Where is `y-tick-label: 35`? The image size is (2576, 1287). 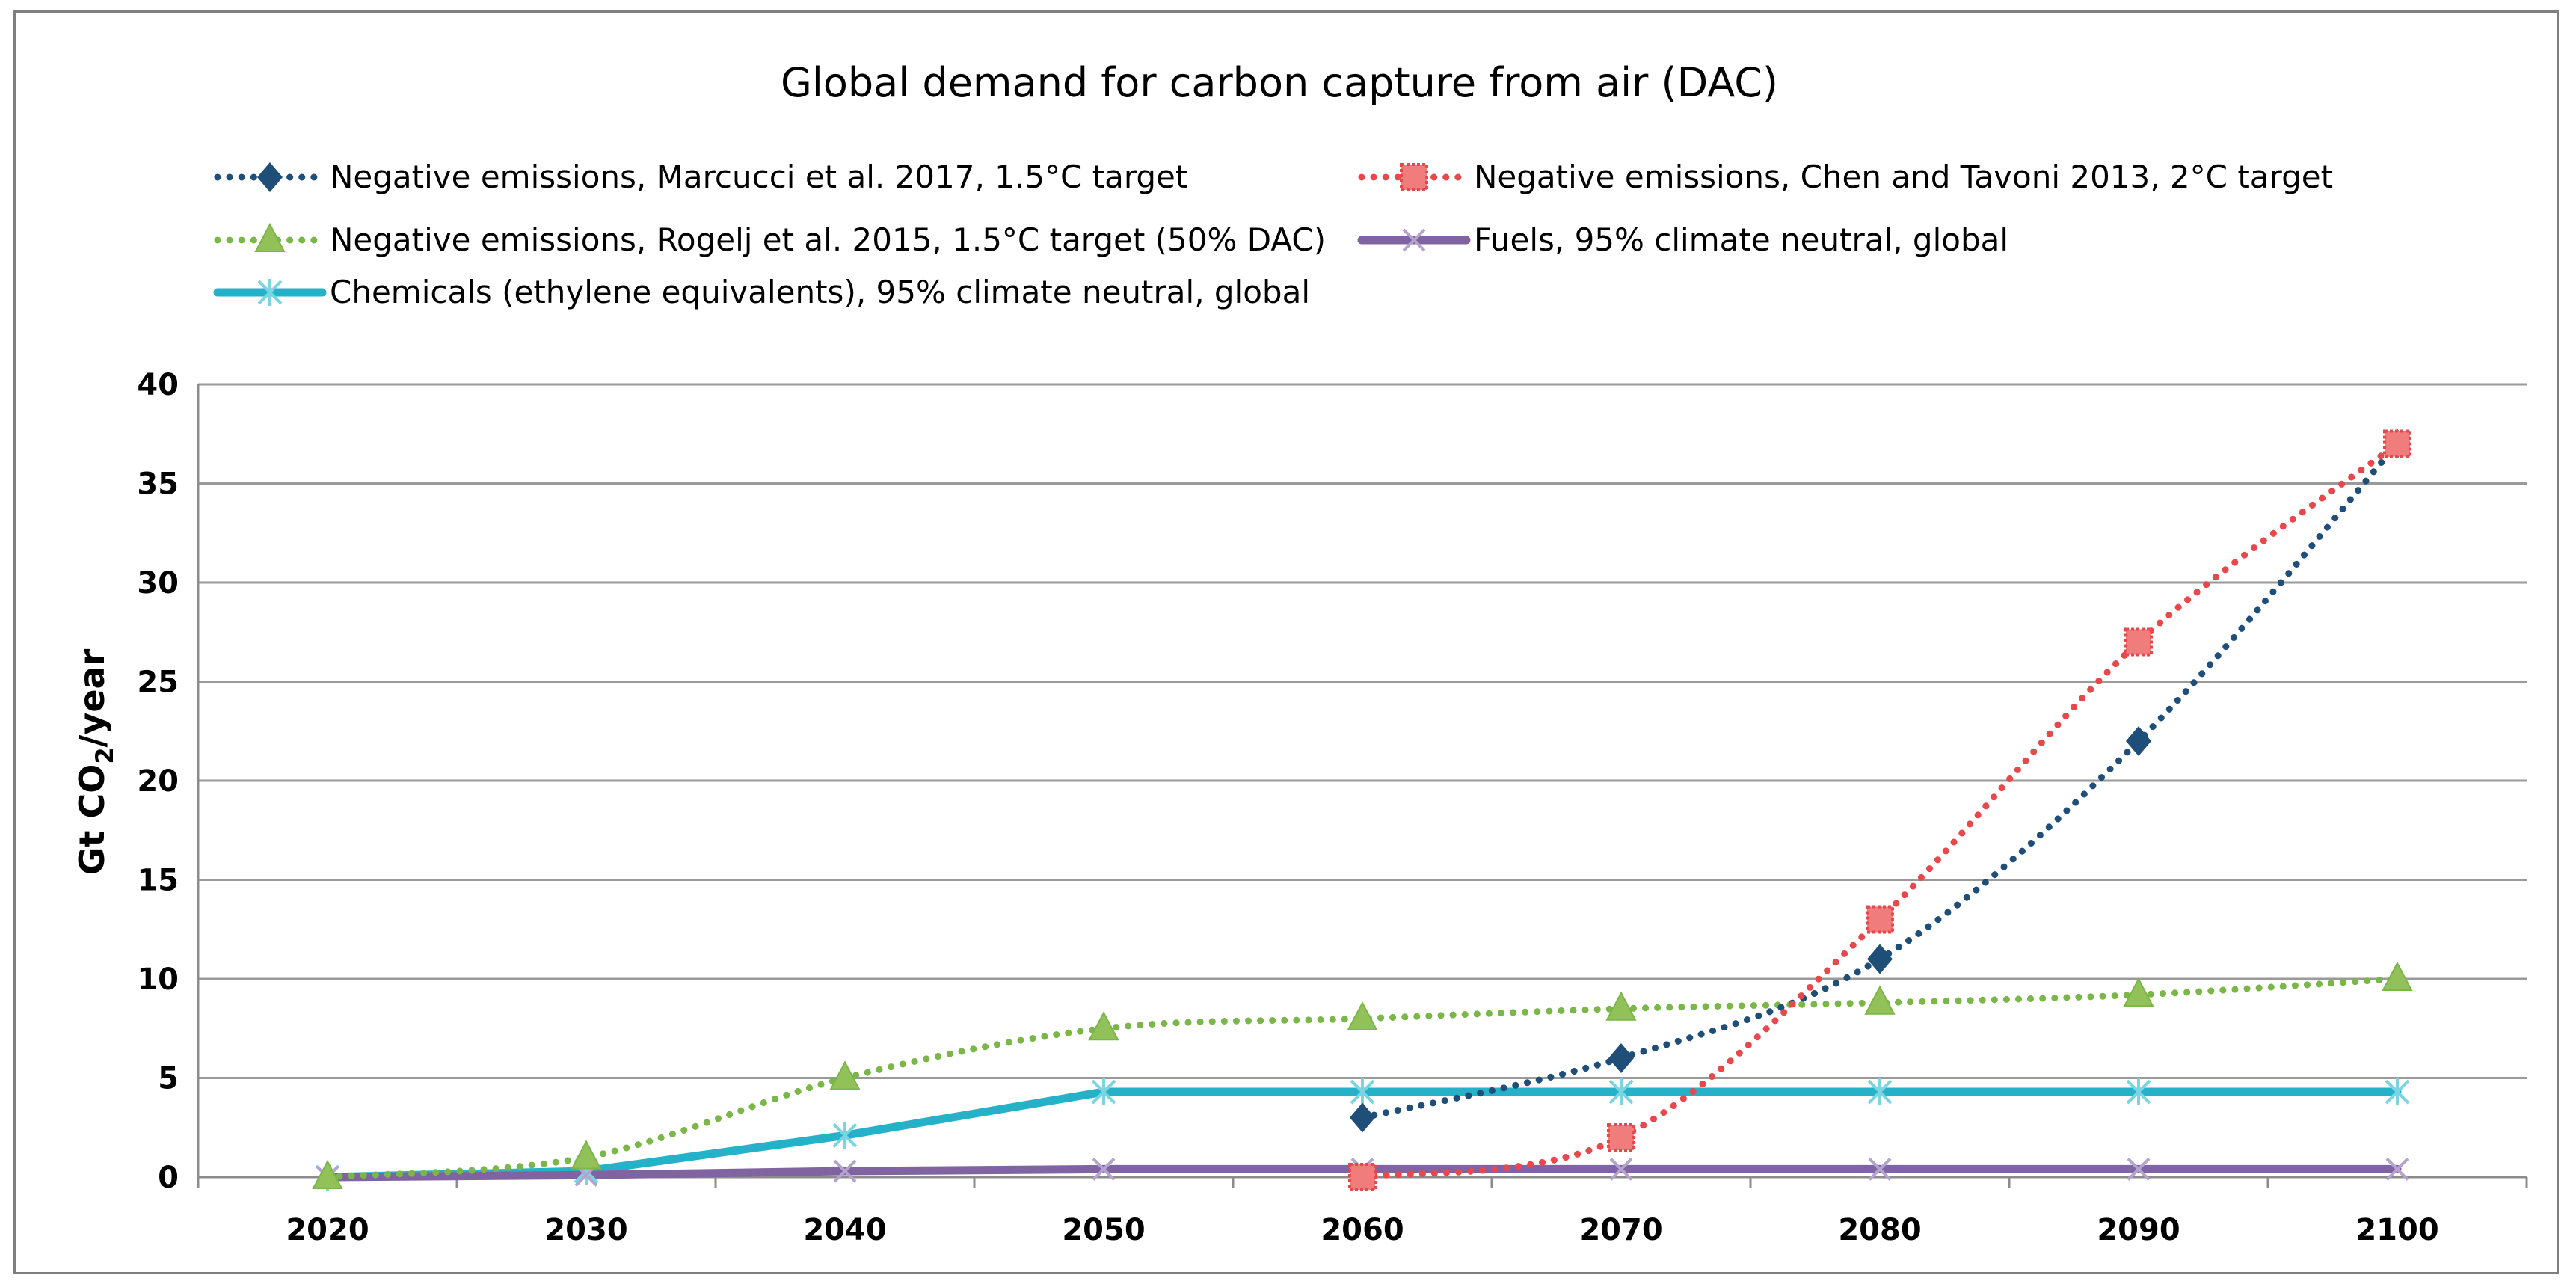
y-tick-label: 35 is located at coordinates (158, 485).